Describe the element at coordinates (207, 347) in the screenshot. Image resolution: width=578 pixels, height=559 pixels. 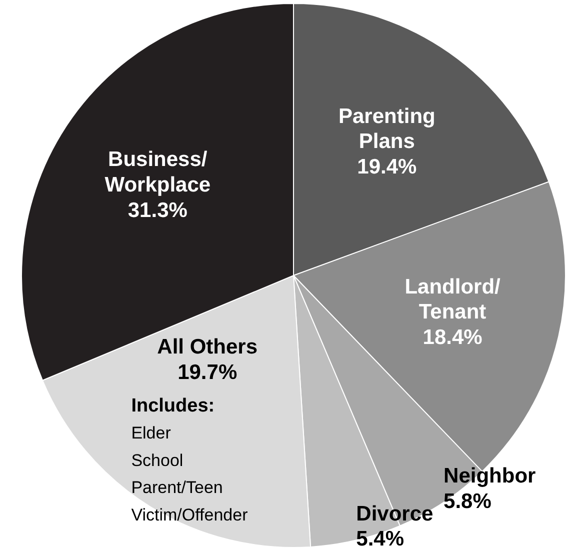
I see `slice-label: All Others` at that location.